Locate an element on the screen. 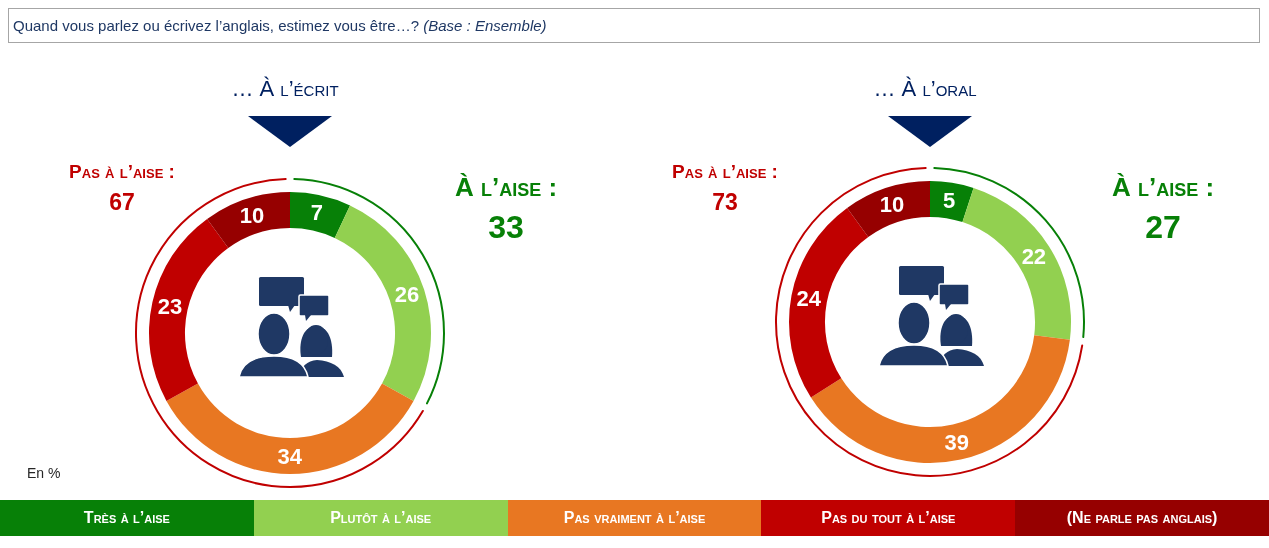 The width and height of the screenshot is (1269, 548). legend-label: Très à l’aise is located at coordinates (126, 518).